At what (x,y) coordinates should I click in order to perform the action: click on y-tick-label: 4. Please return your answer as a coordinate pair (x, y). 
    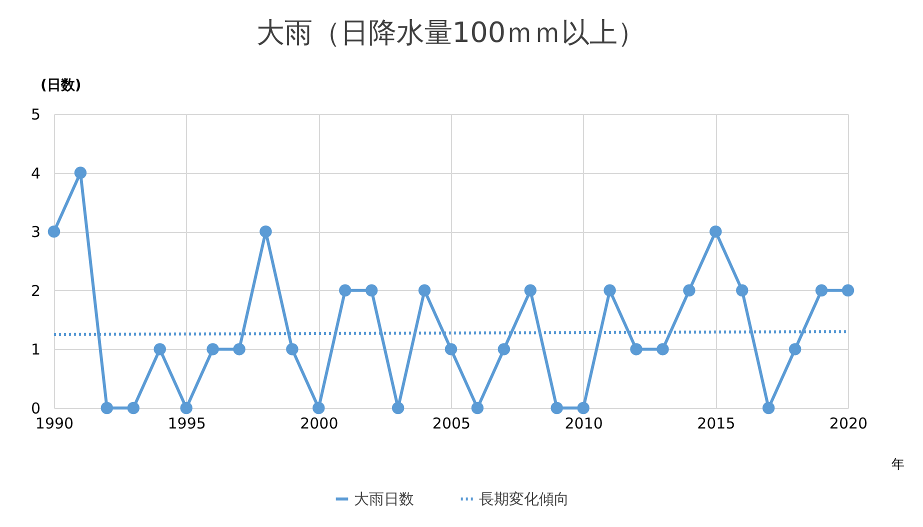
    Looking at the image, I should click on (35, 173).